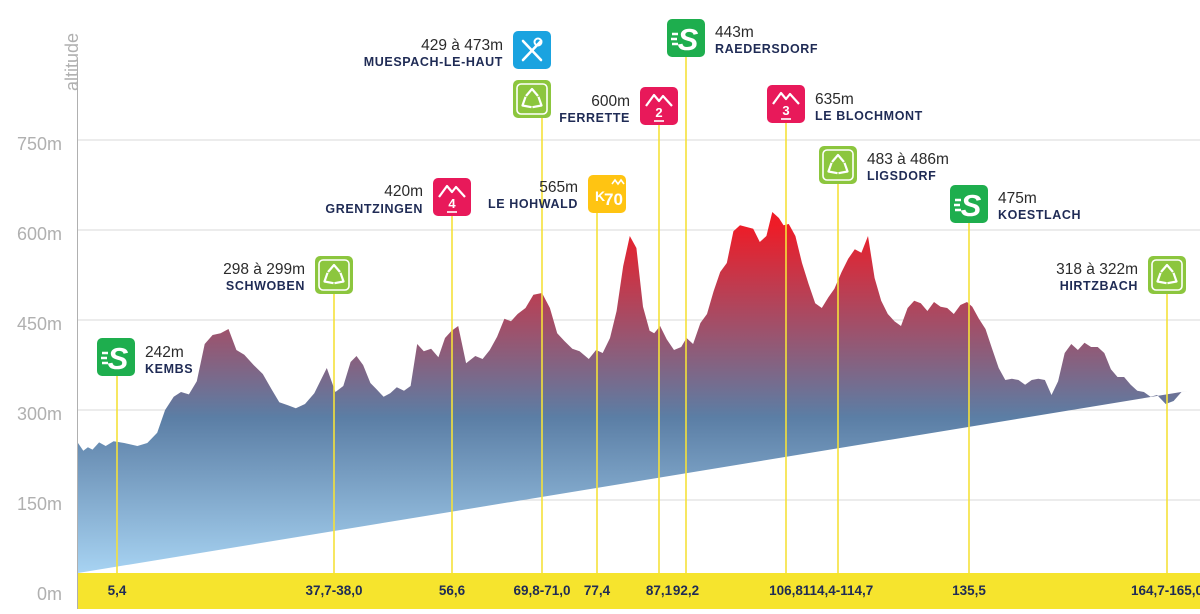  Describe the element at coordinates (164, 352) in the screenshot. I see `marker-altitude: 242m` at that location.